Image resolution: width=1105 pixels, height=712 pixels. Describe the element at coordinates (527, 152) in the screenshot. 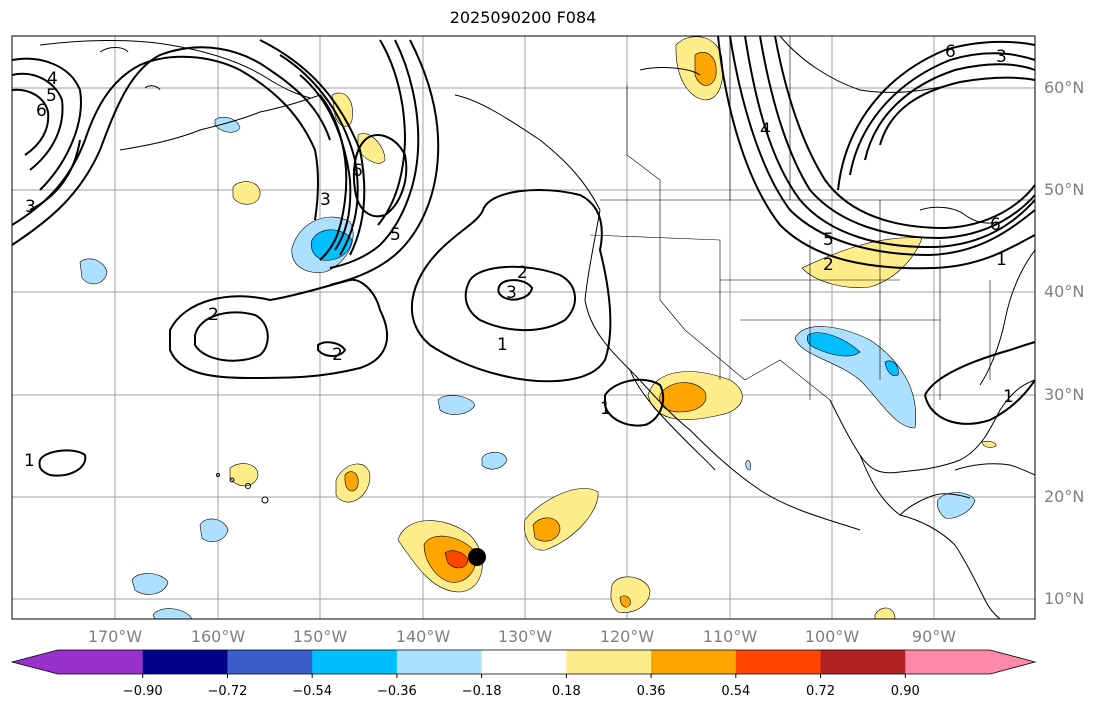

I see `coast-panhandle` at that location.